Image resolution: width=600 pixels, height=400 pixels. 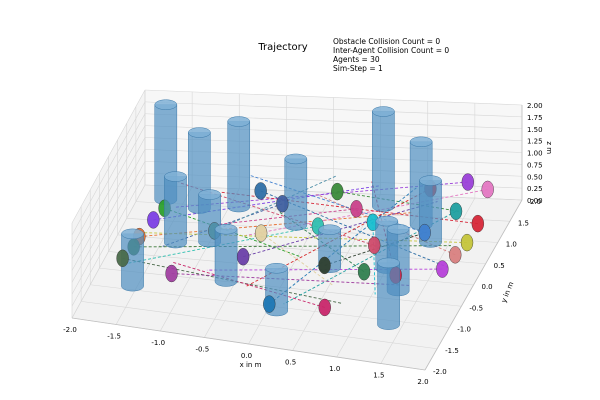 I want to click on y-tick-label: 2.0, so click(x=535, y=202).